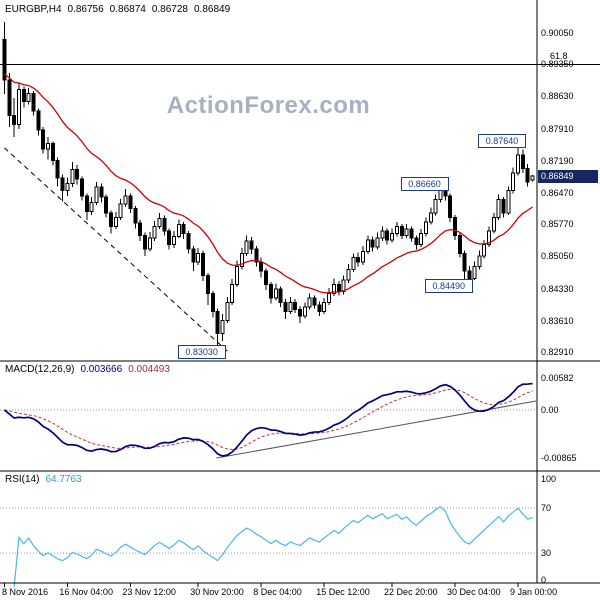  Describe the element at coordinates (448, 286) in the screenshot. I see `price-callout: 0.84490` at that location.